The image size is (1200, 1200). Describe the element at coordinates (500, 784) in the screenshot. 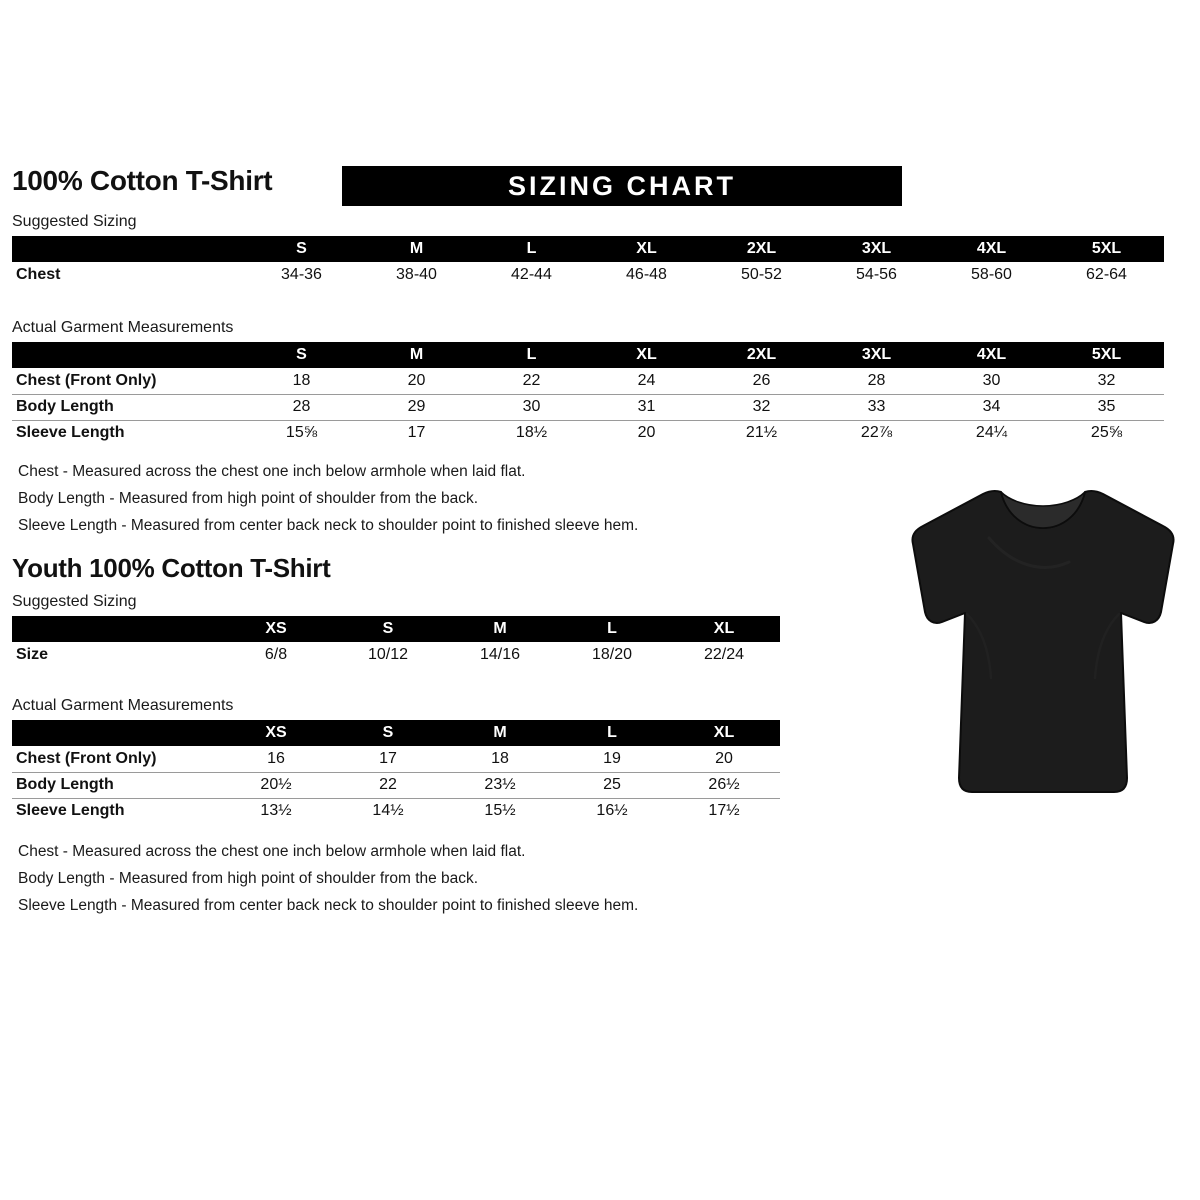

I see `youth-actual-cell: 23½` at that location.